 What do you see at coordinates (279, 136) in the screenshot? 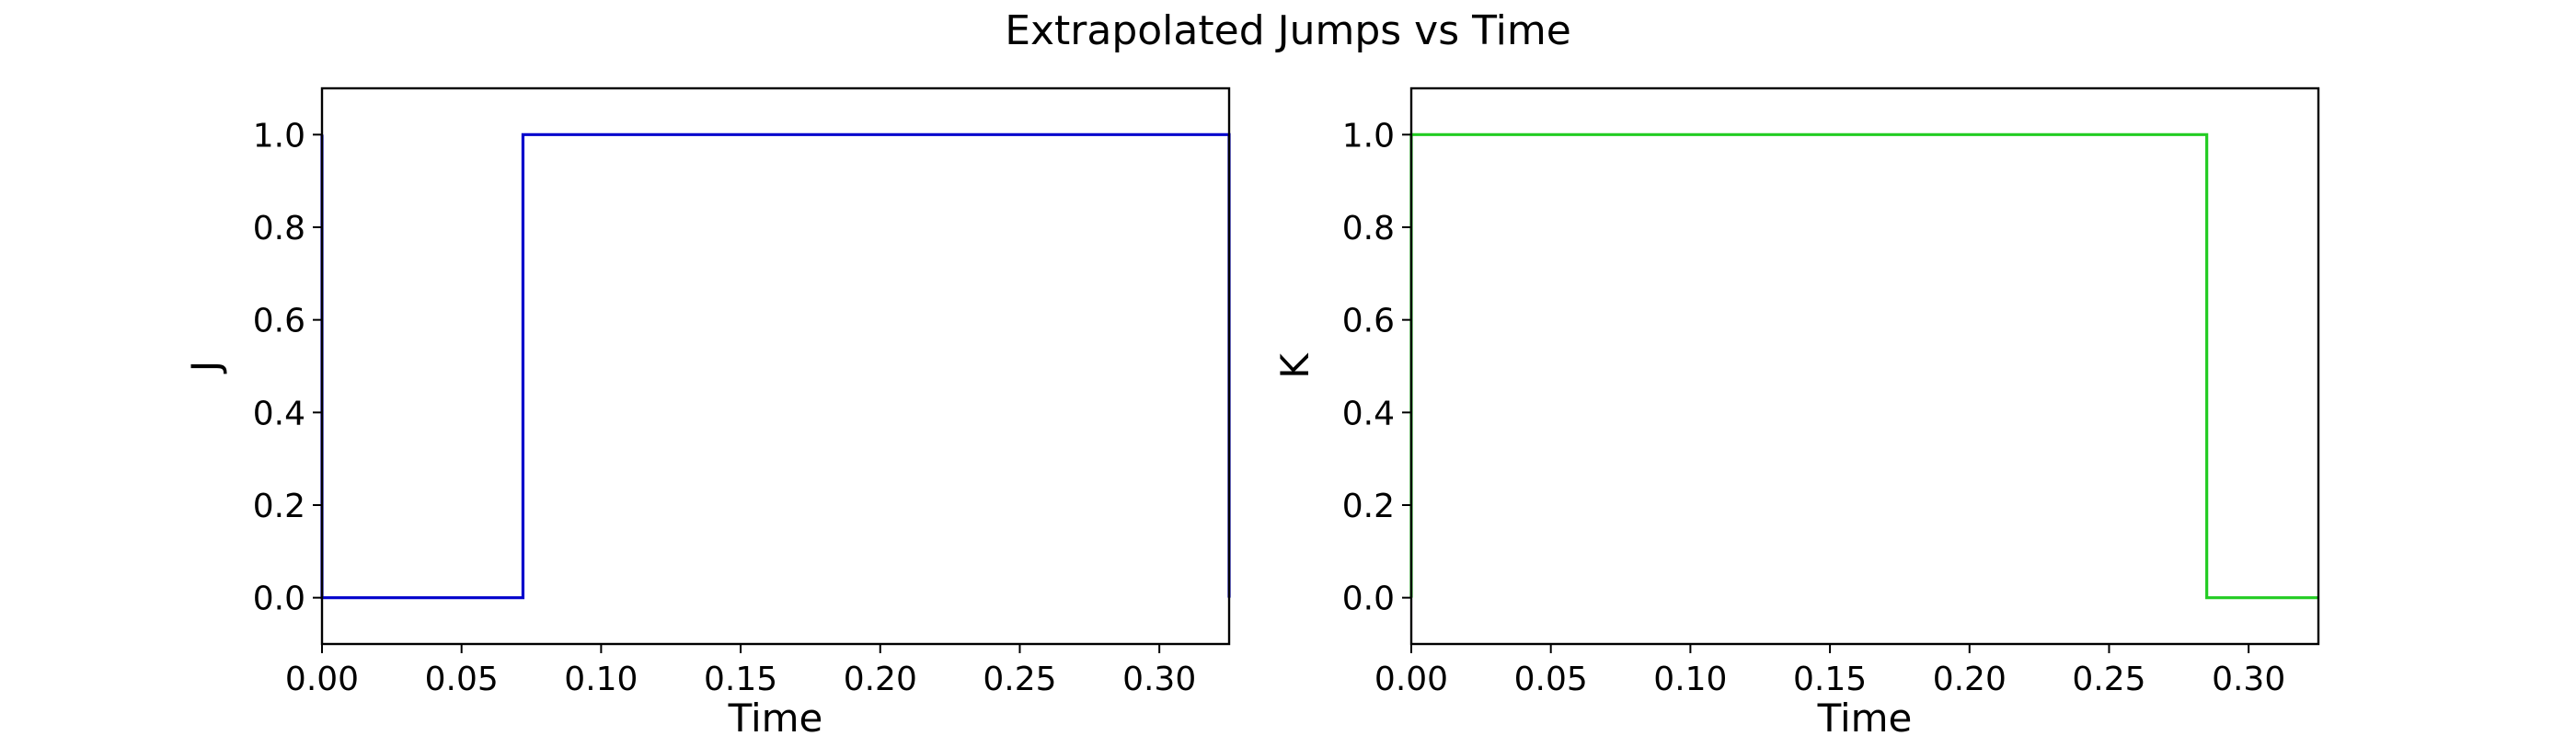
I see `y-tick-label-j-5: 1.0` at bounding box center [279, 136].